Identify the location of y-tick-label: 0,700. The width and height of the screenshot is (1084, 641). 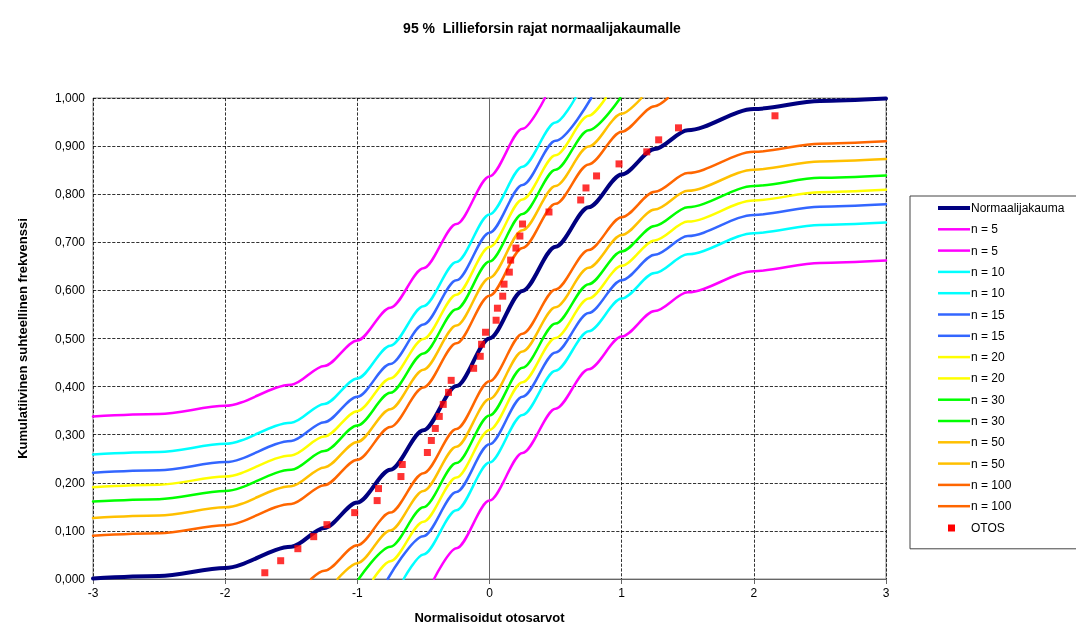
(70, 242).